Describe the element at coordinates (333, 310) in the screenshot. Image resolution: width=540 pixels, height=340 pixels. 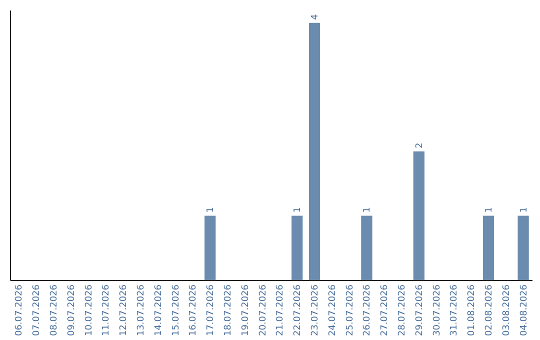
I see `x-tick-label: 24.07.2026` at that location.